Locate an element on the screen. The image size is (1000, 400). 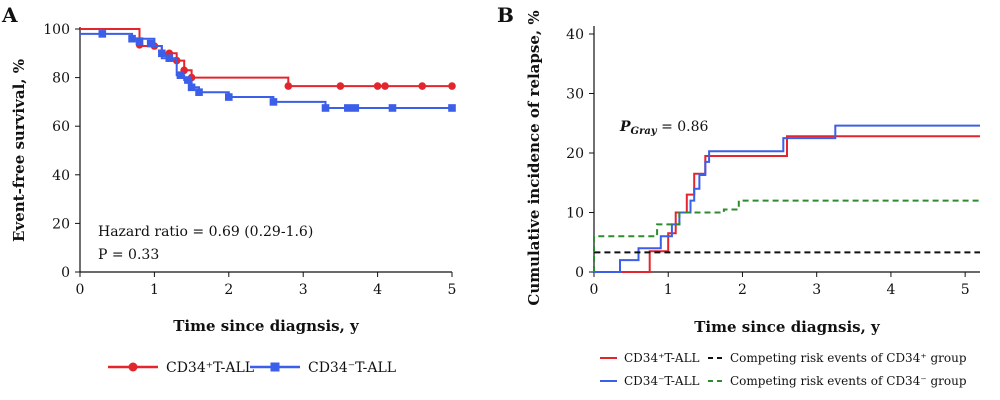
incidence-line-blue is located at coordinates (787, 198).